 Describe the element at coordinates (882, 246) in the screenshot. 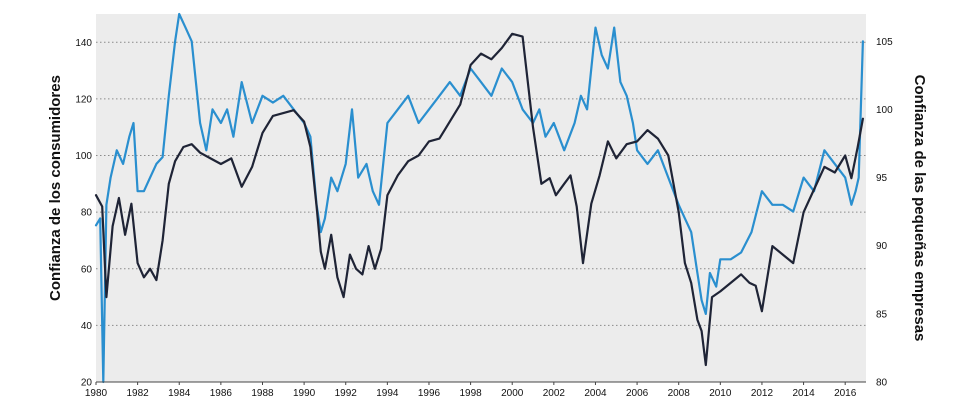

I see `y2-tick-label: 90` at that location.